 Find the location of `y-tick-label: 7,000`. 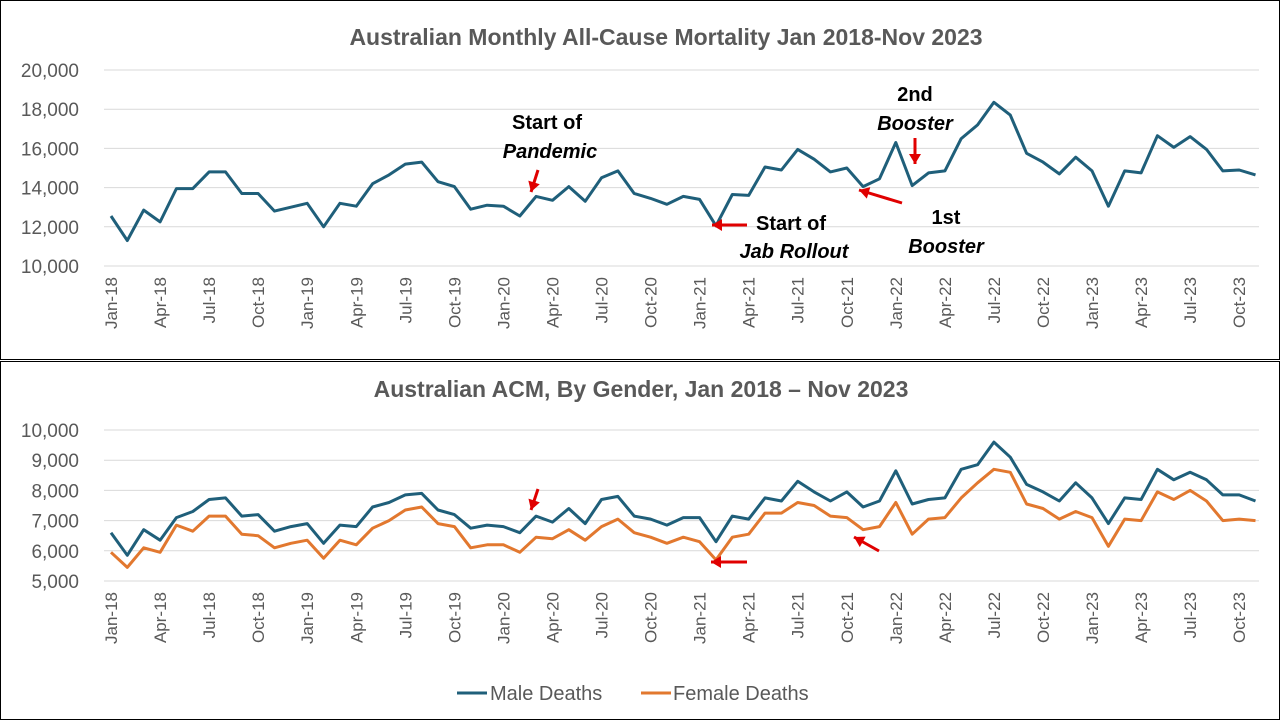

y-tick-label: 7,000 is located at coordinates (55, 522).